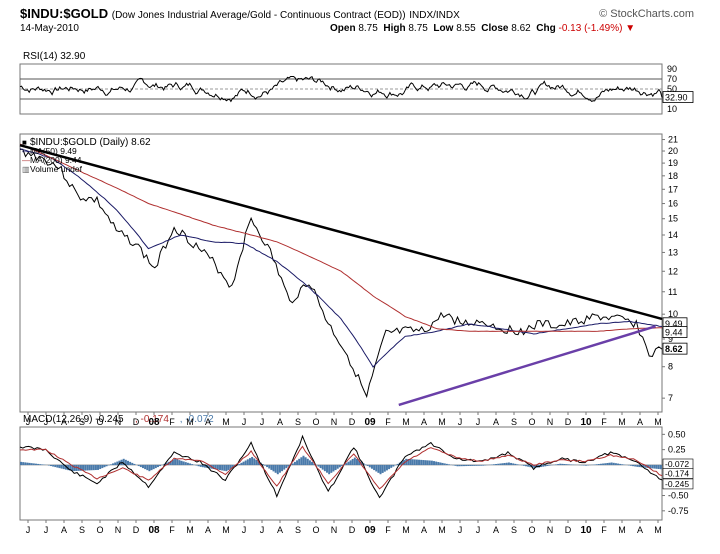 This screenshot has width=720, height=554. I want to click on date-label: 14-May-2010, so click(49, 28).